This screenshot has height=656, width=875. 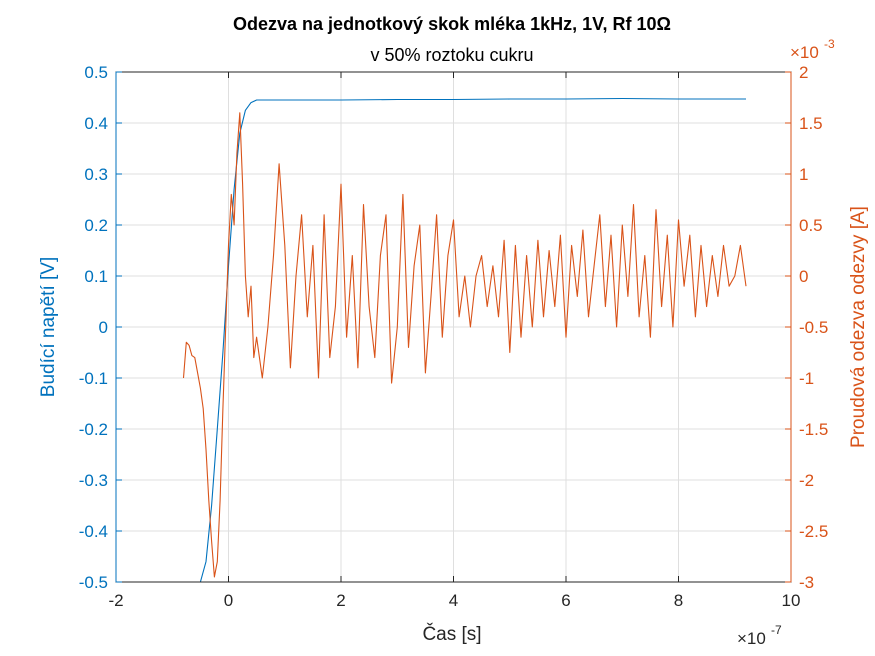 I want to click on y-axis-left: -0.5 -0.4 -0.3 -0.2 -0.1 0 0.1 0.2 0.3 0.4 0.5, so click(x=100, y=327).